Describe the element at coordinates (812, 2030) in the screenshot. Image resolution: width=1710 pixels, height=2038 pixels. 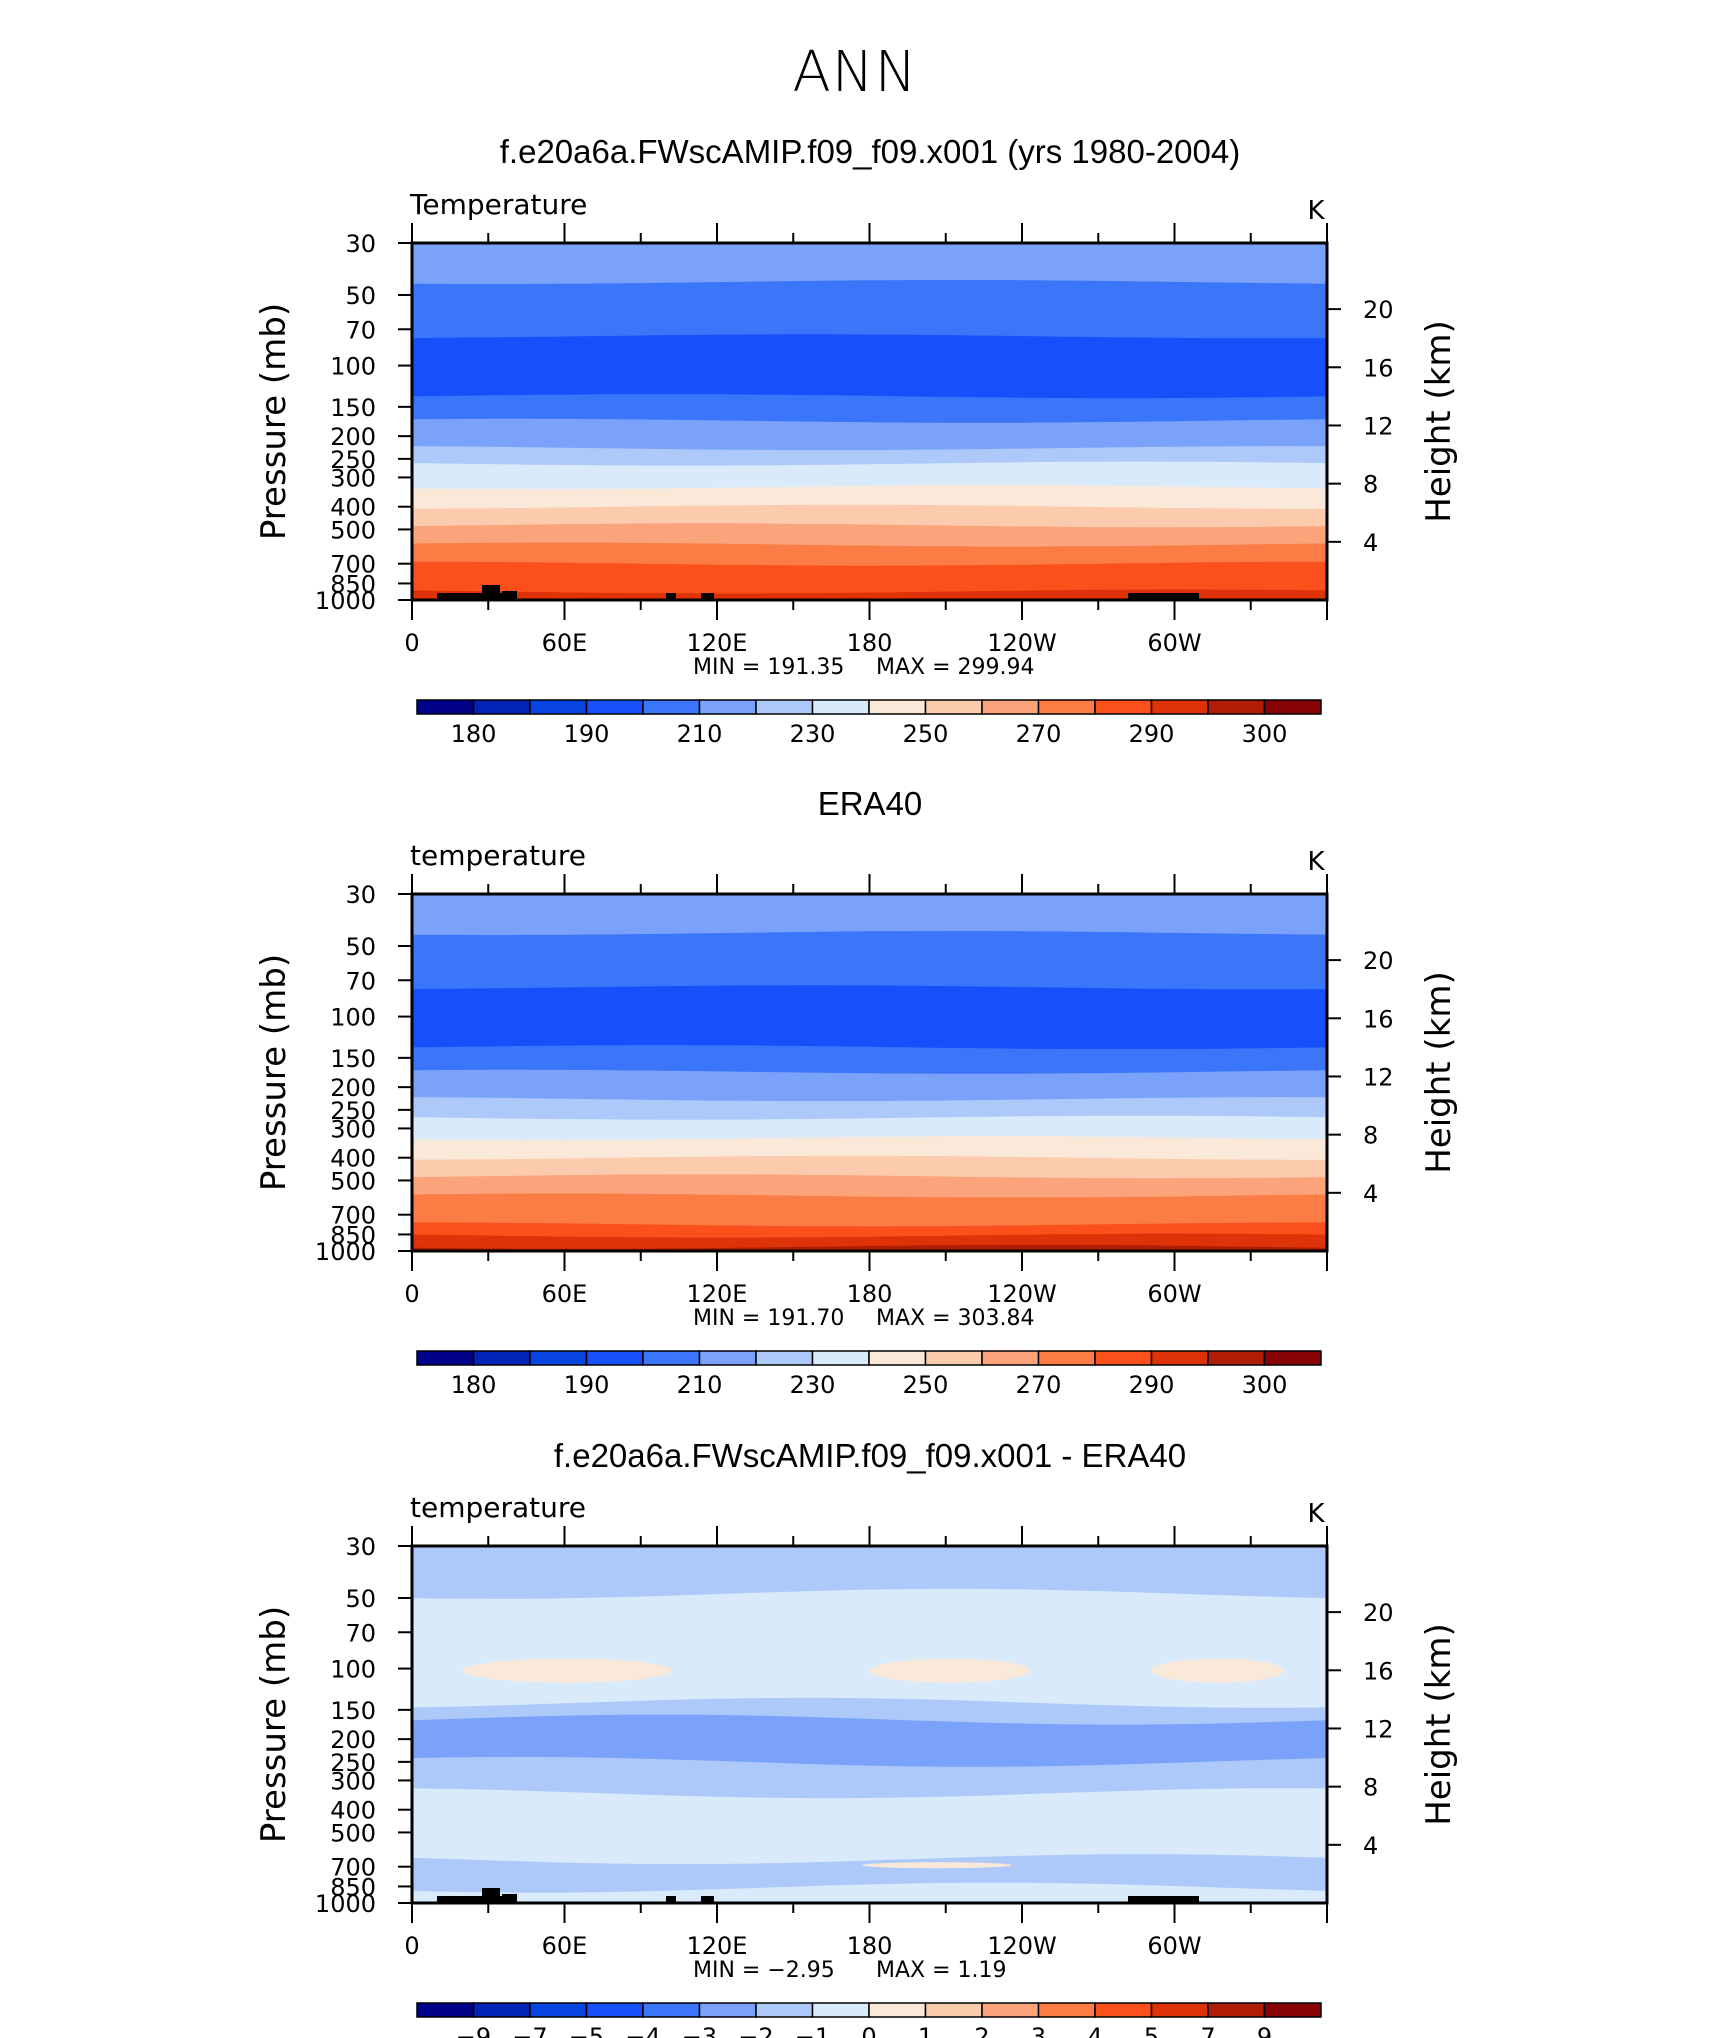
I see `colorbar-label: −1` at that location.